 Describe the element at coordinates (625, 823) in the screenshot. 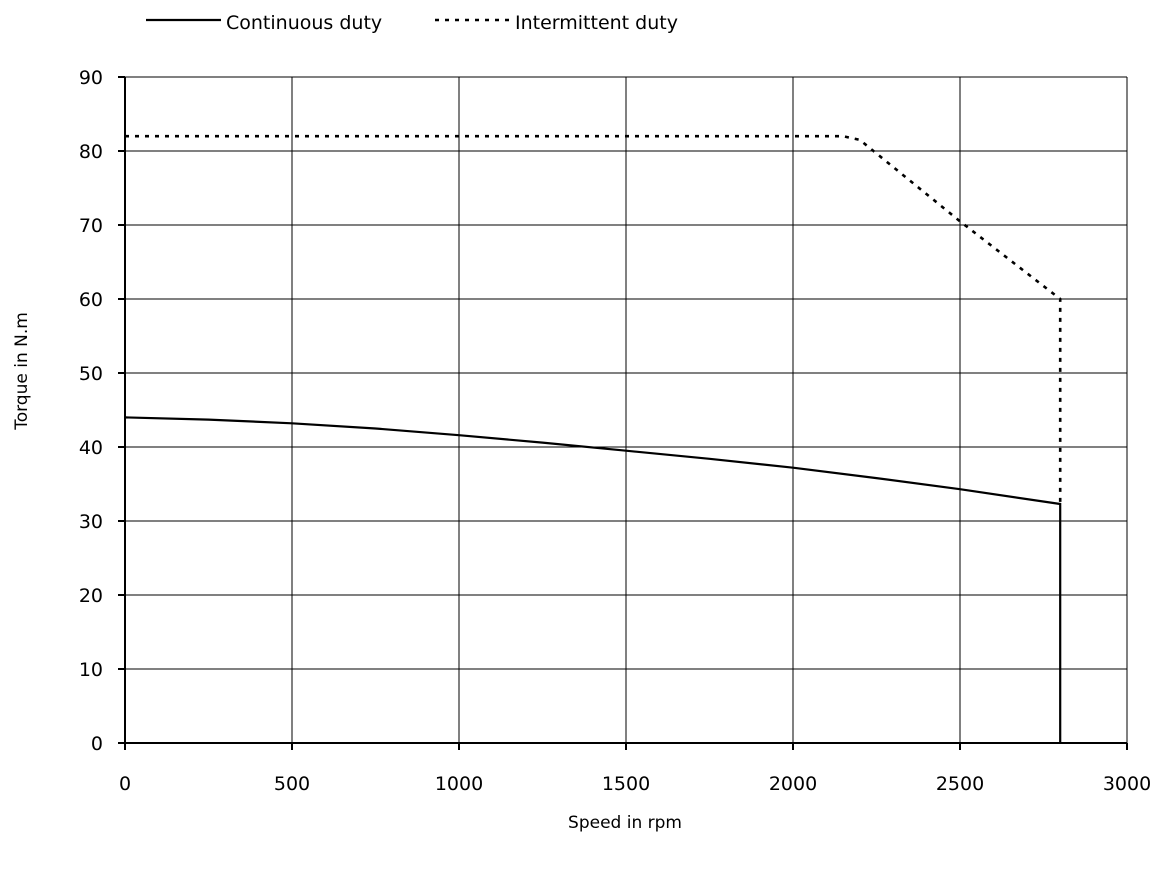

I see `x-axis-title: Speed in rpm` at that location.